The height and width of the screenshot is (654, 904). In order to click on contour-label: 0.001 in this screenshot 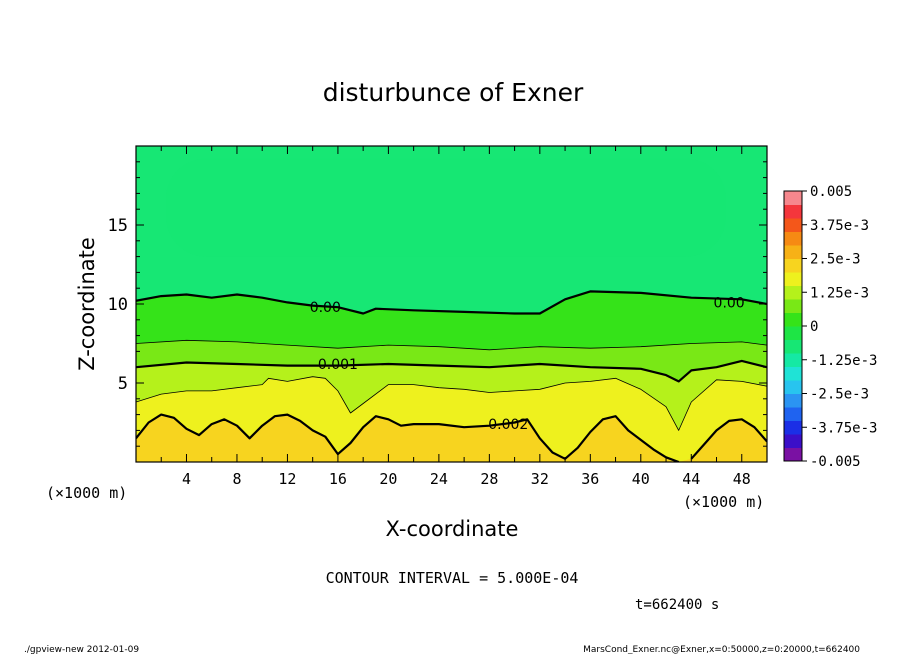, I will do `click(338, 365)`.